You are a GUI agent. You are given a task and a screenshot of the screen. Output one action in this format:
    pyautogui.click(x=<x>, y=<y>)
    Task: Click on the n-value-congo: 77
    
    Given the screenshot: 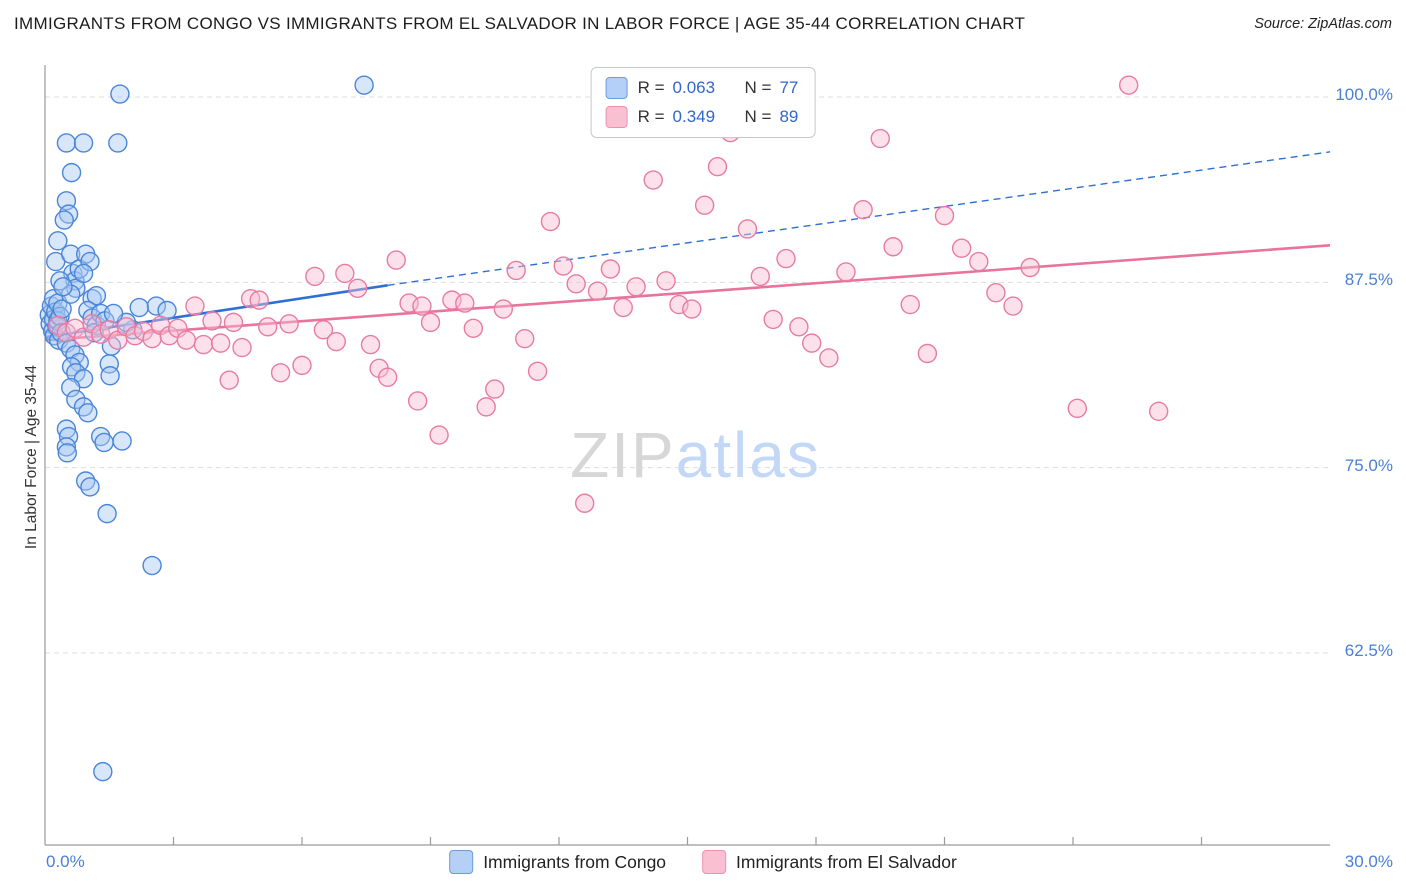 What is the action you would take?
    pyautogui.click(x=789, y=87)
    